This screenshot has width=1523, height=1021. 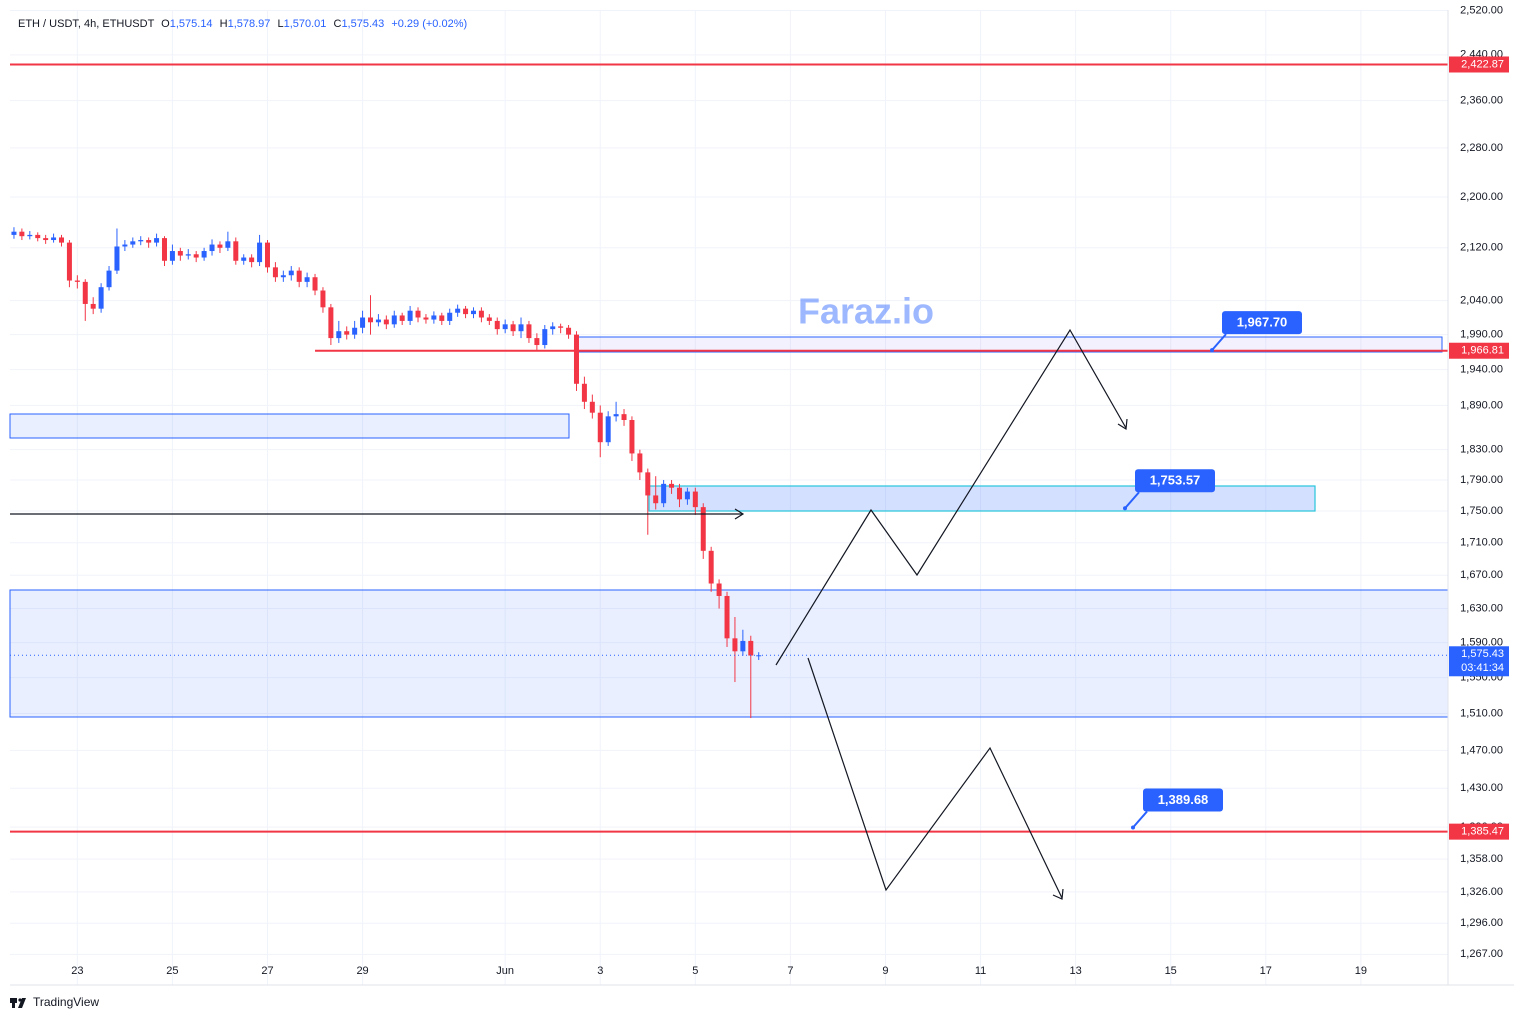 What do you see at coordinates (1482, 351) in the screenshot?
I see `price-box-label: 1,966.81` at bounding box center [1482, 351].